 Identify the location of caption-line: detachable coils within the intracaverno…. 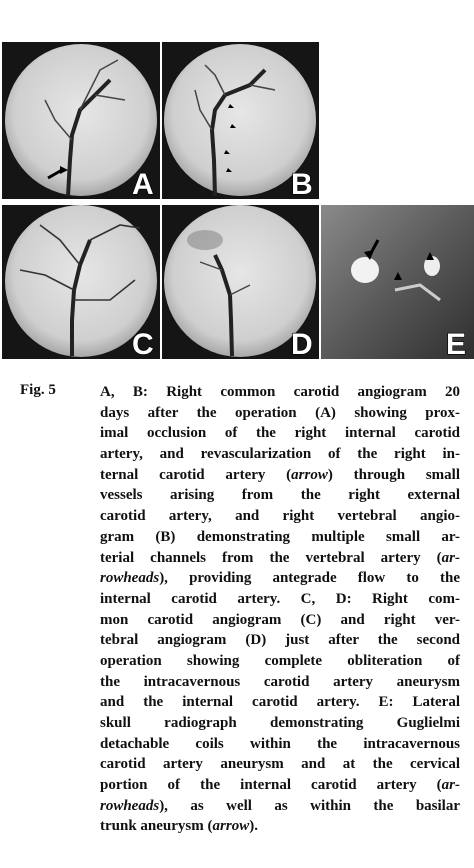
(280, 744).